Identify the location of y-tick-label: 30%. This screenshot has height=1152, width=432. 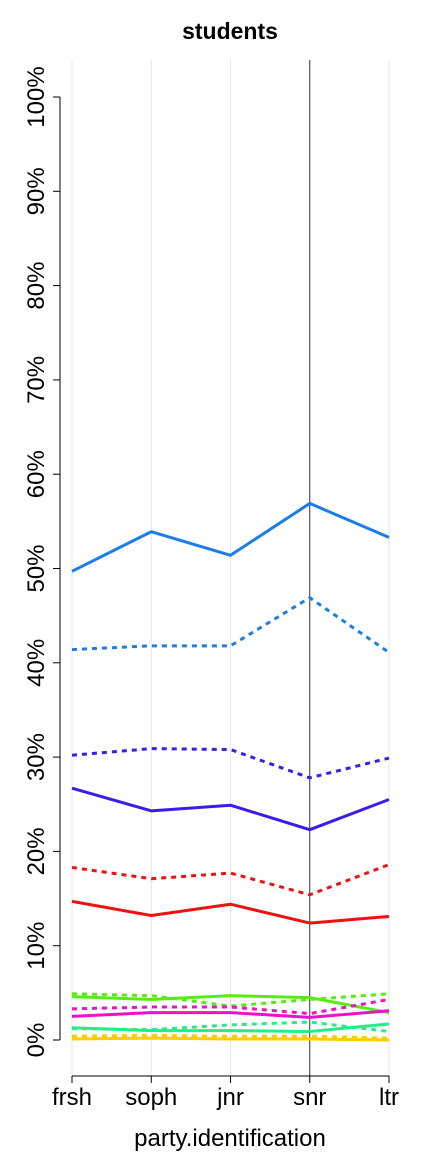
(36, 757).